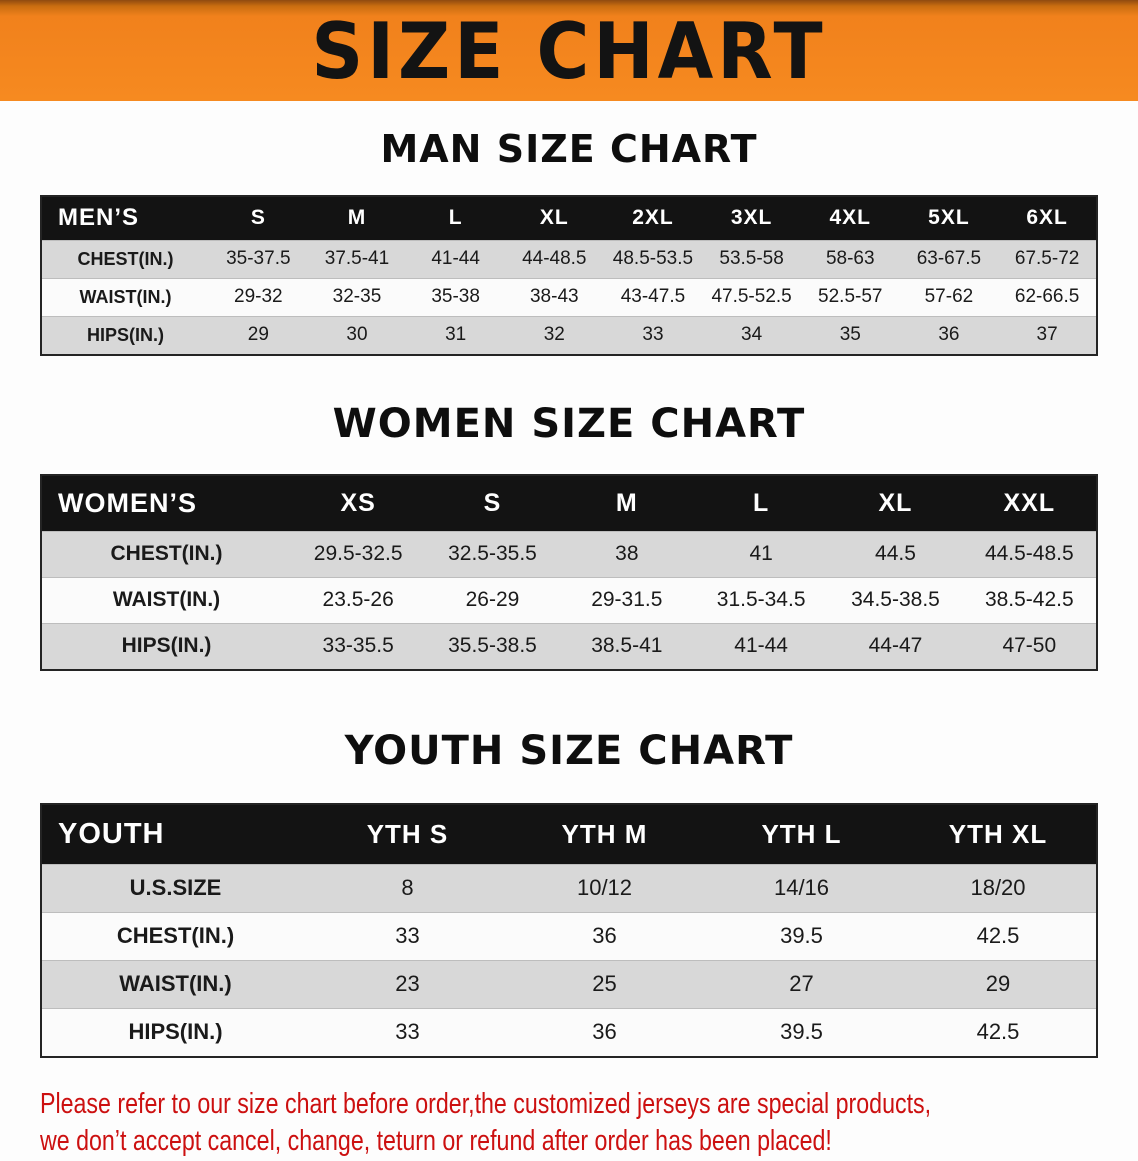 The image size is (1138, 1161). What do you see at coordinates (895, 600) in the screenshot?
I see `measurement-value-cell: 34.5-38.5` at bounding box center [895, 600].